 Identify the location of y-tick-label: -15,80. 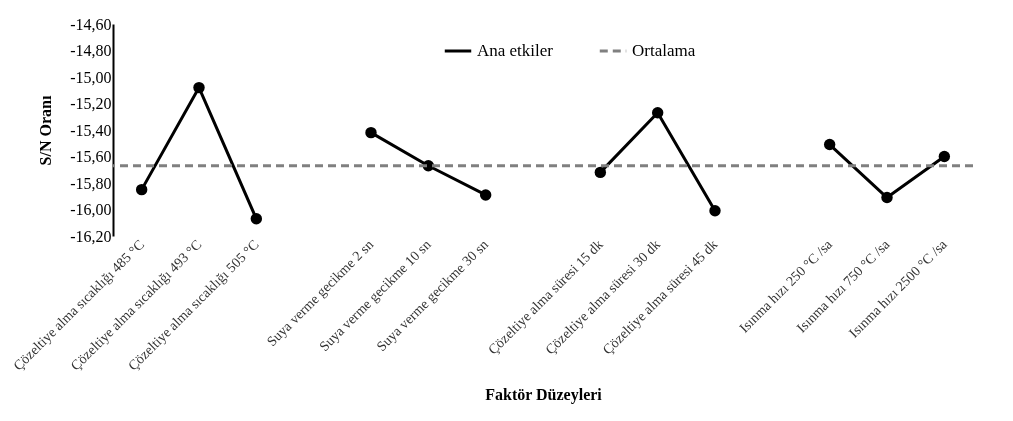
(91, 183).